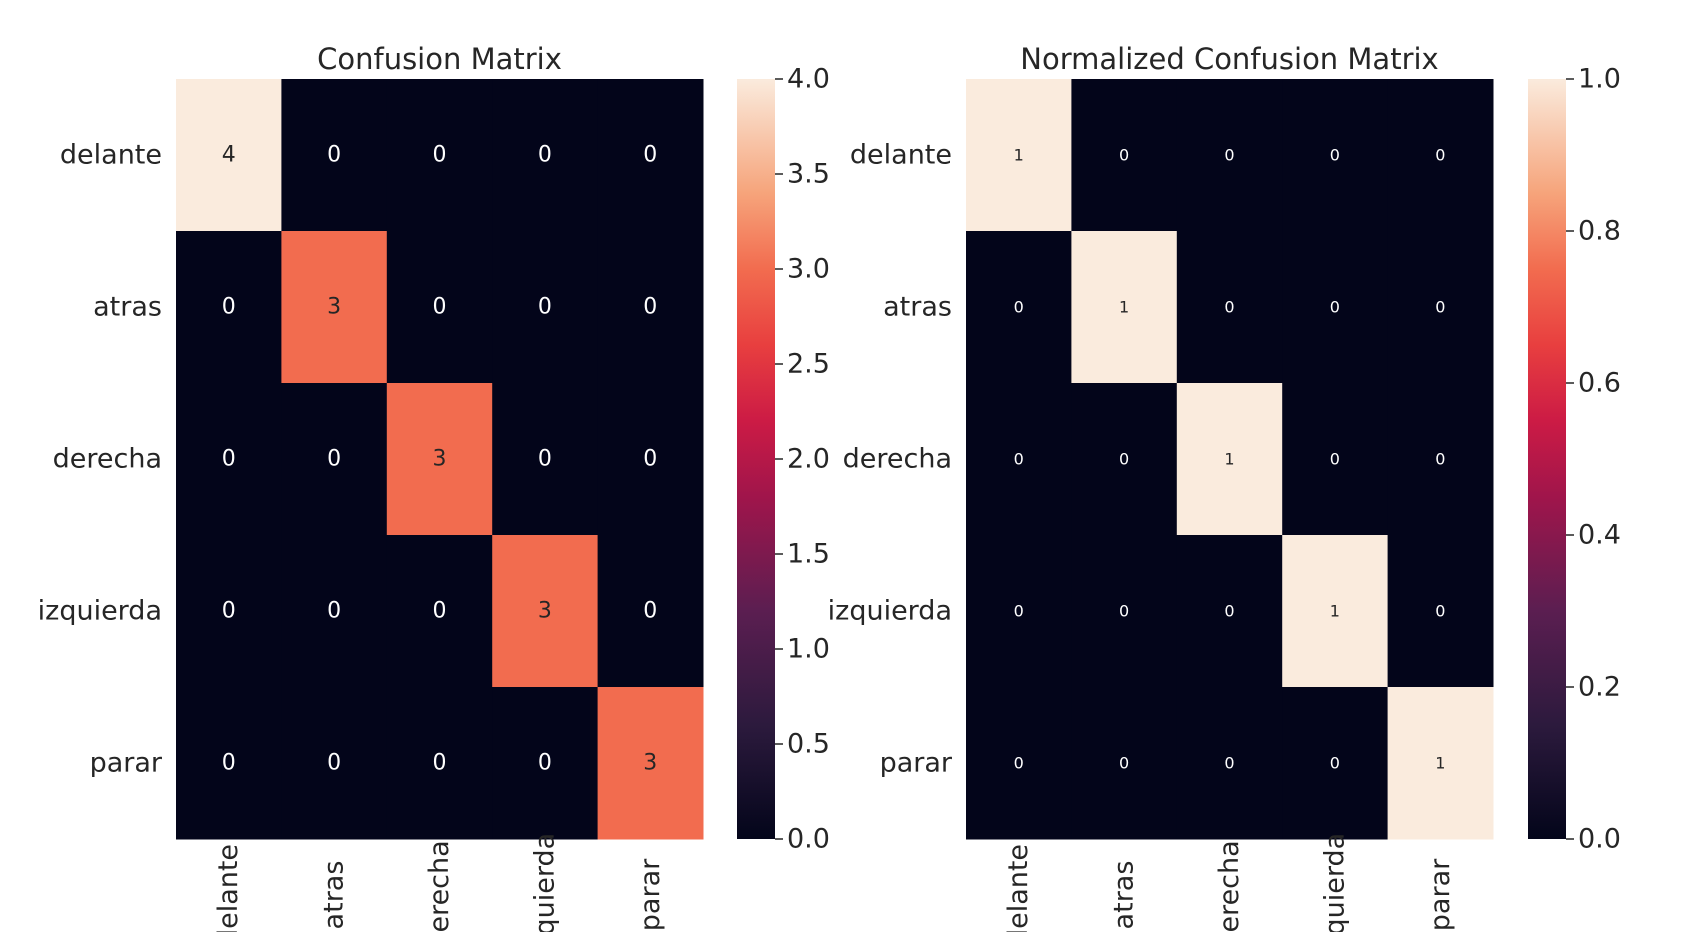 The image size is (1693, 936). I want to click on raw-cell-r3-c0, so click(229, 611).